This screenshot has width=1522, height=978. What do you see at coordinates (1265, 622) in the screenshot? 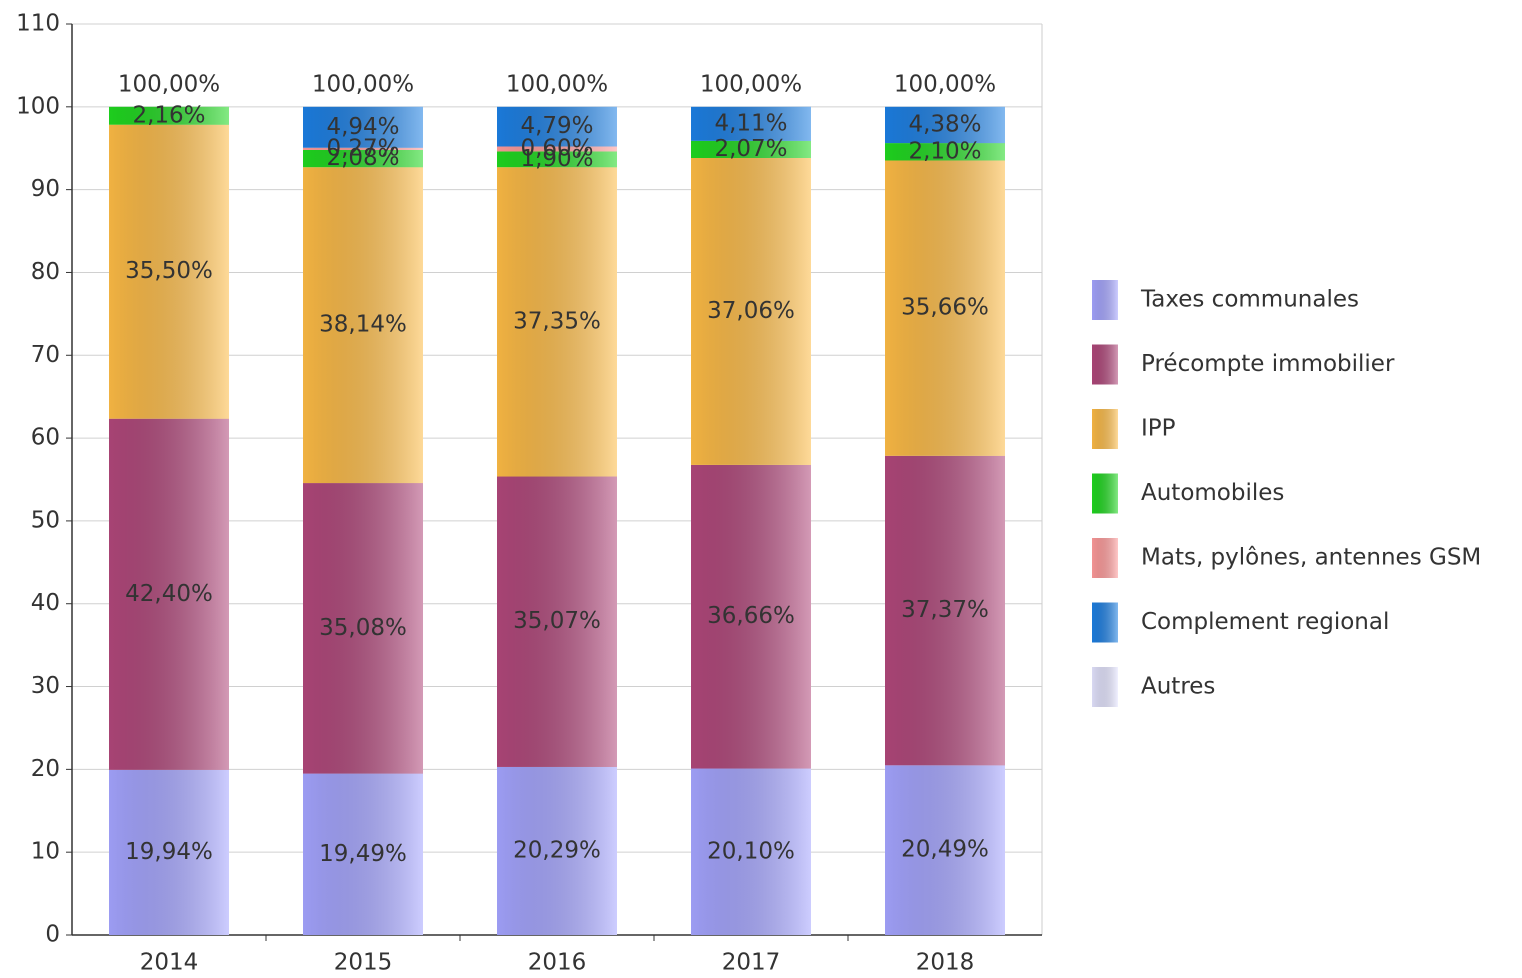
I see `legend-label: Complement regional` at bounding box center [1265, 622].